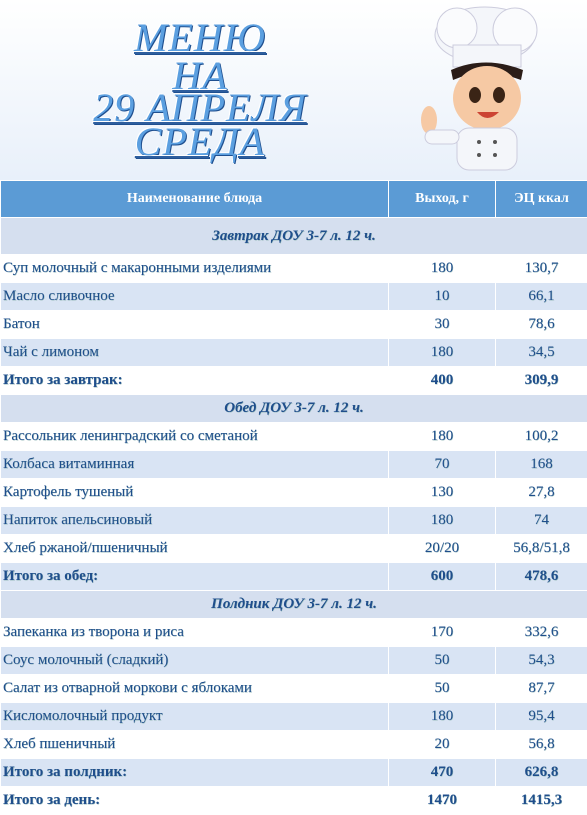  What do you see at coordinates (195, 549) in the screenshot?
I see `dish-name: Хлеб ржаной/пшеничный` at bounding box center [195, 549].